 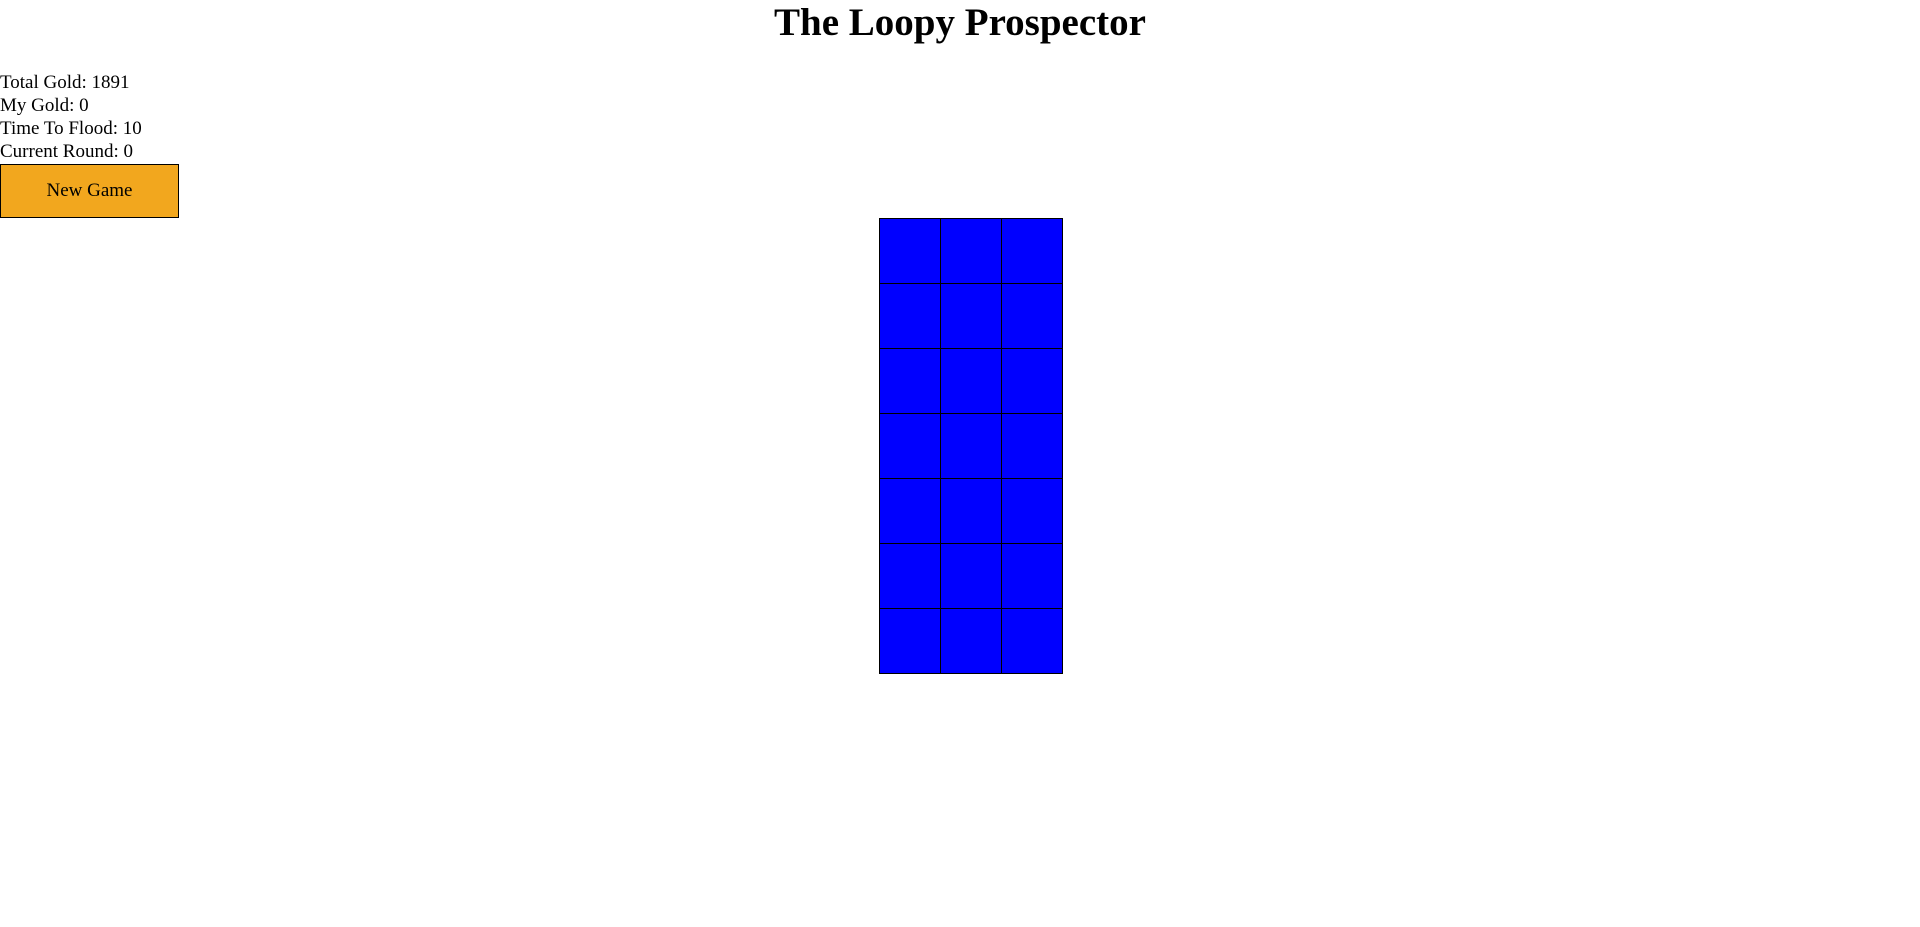 What do you see at coordinates (66, 151) in the screenshot?
I see `current-round-label: Current Round: 0` at bounding box center [66, 151].